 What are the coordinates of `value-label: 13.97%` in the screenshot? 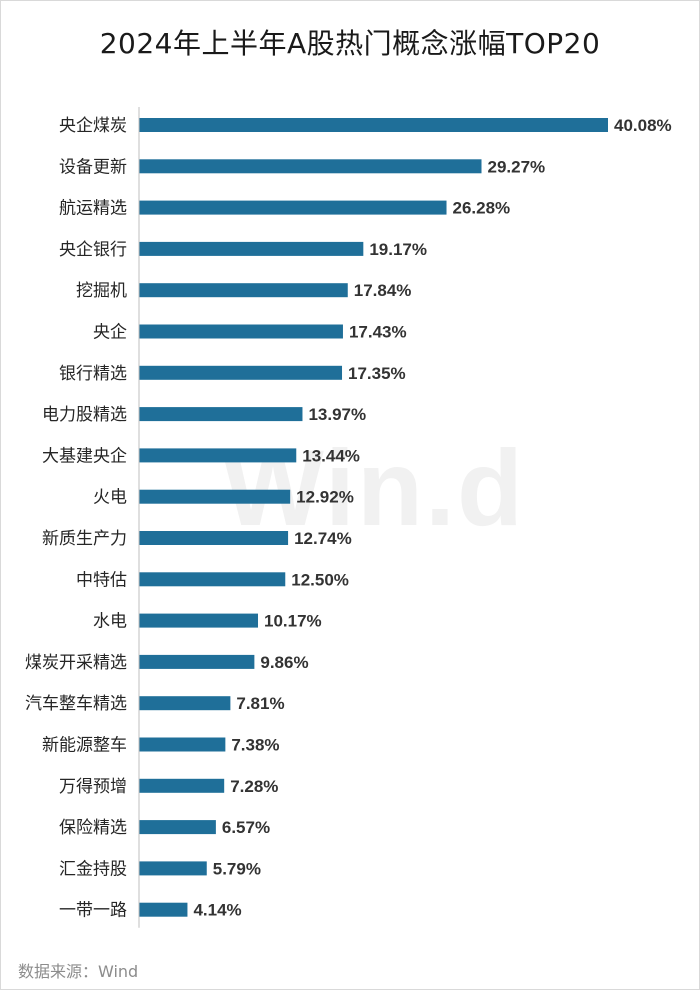 It's located at (337, 414).